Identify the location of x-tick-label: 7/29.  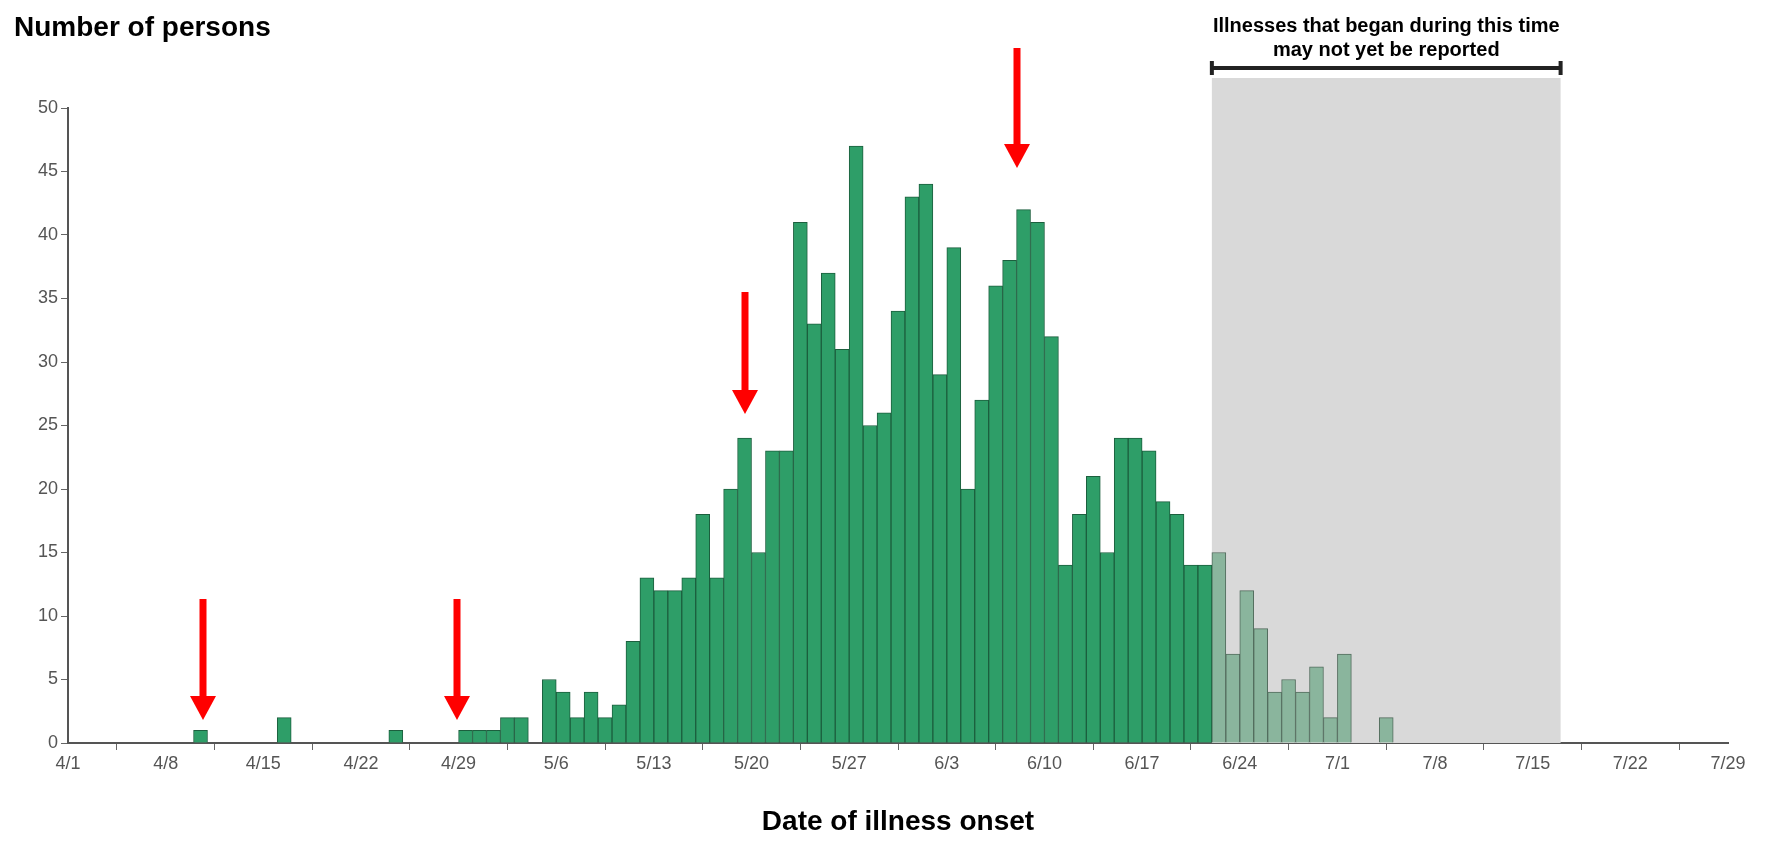
(1728, 762).